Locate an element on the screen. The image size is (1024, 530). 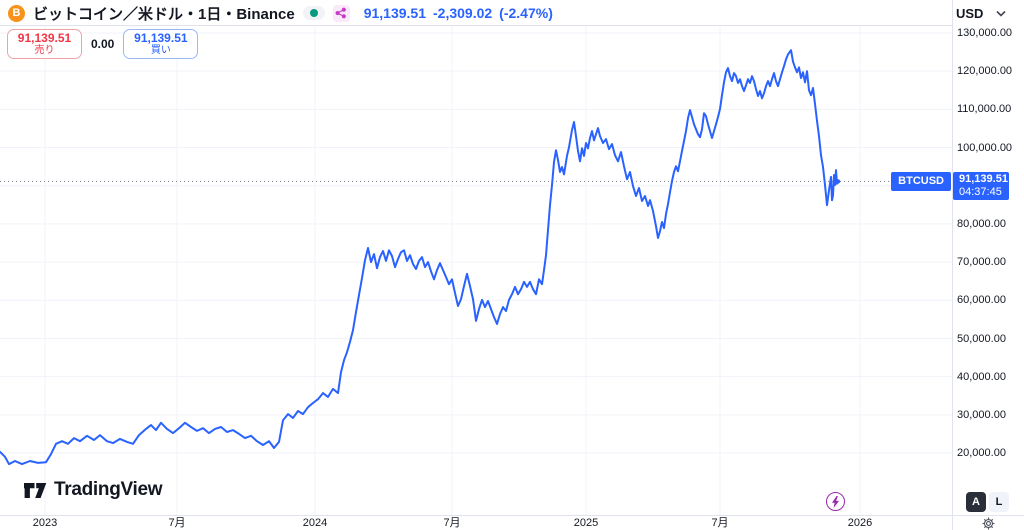
settings-button is located at coordinates (988, 523).